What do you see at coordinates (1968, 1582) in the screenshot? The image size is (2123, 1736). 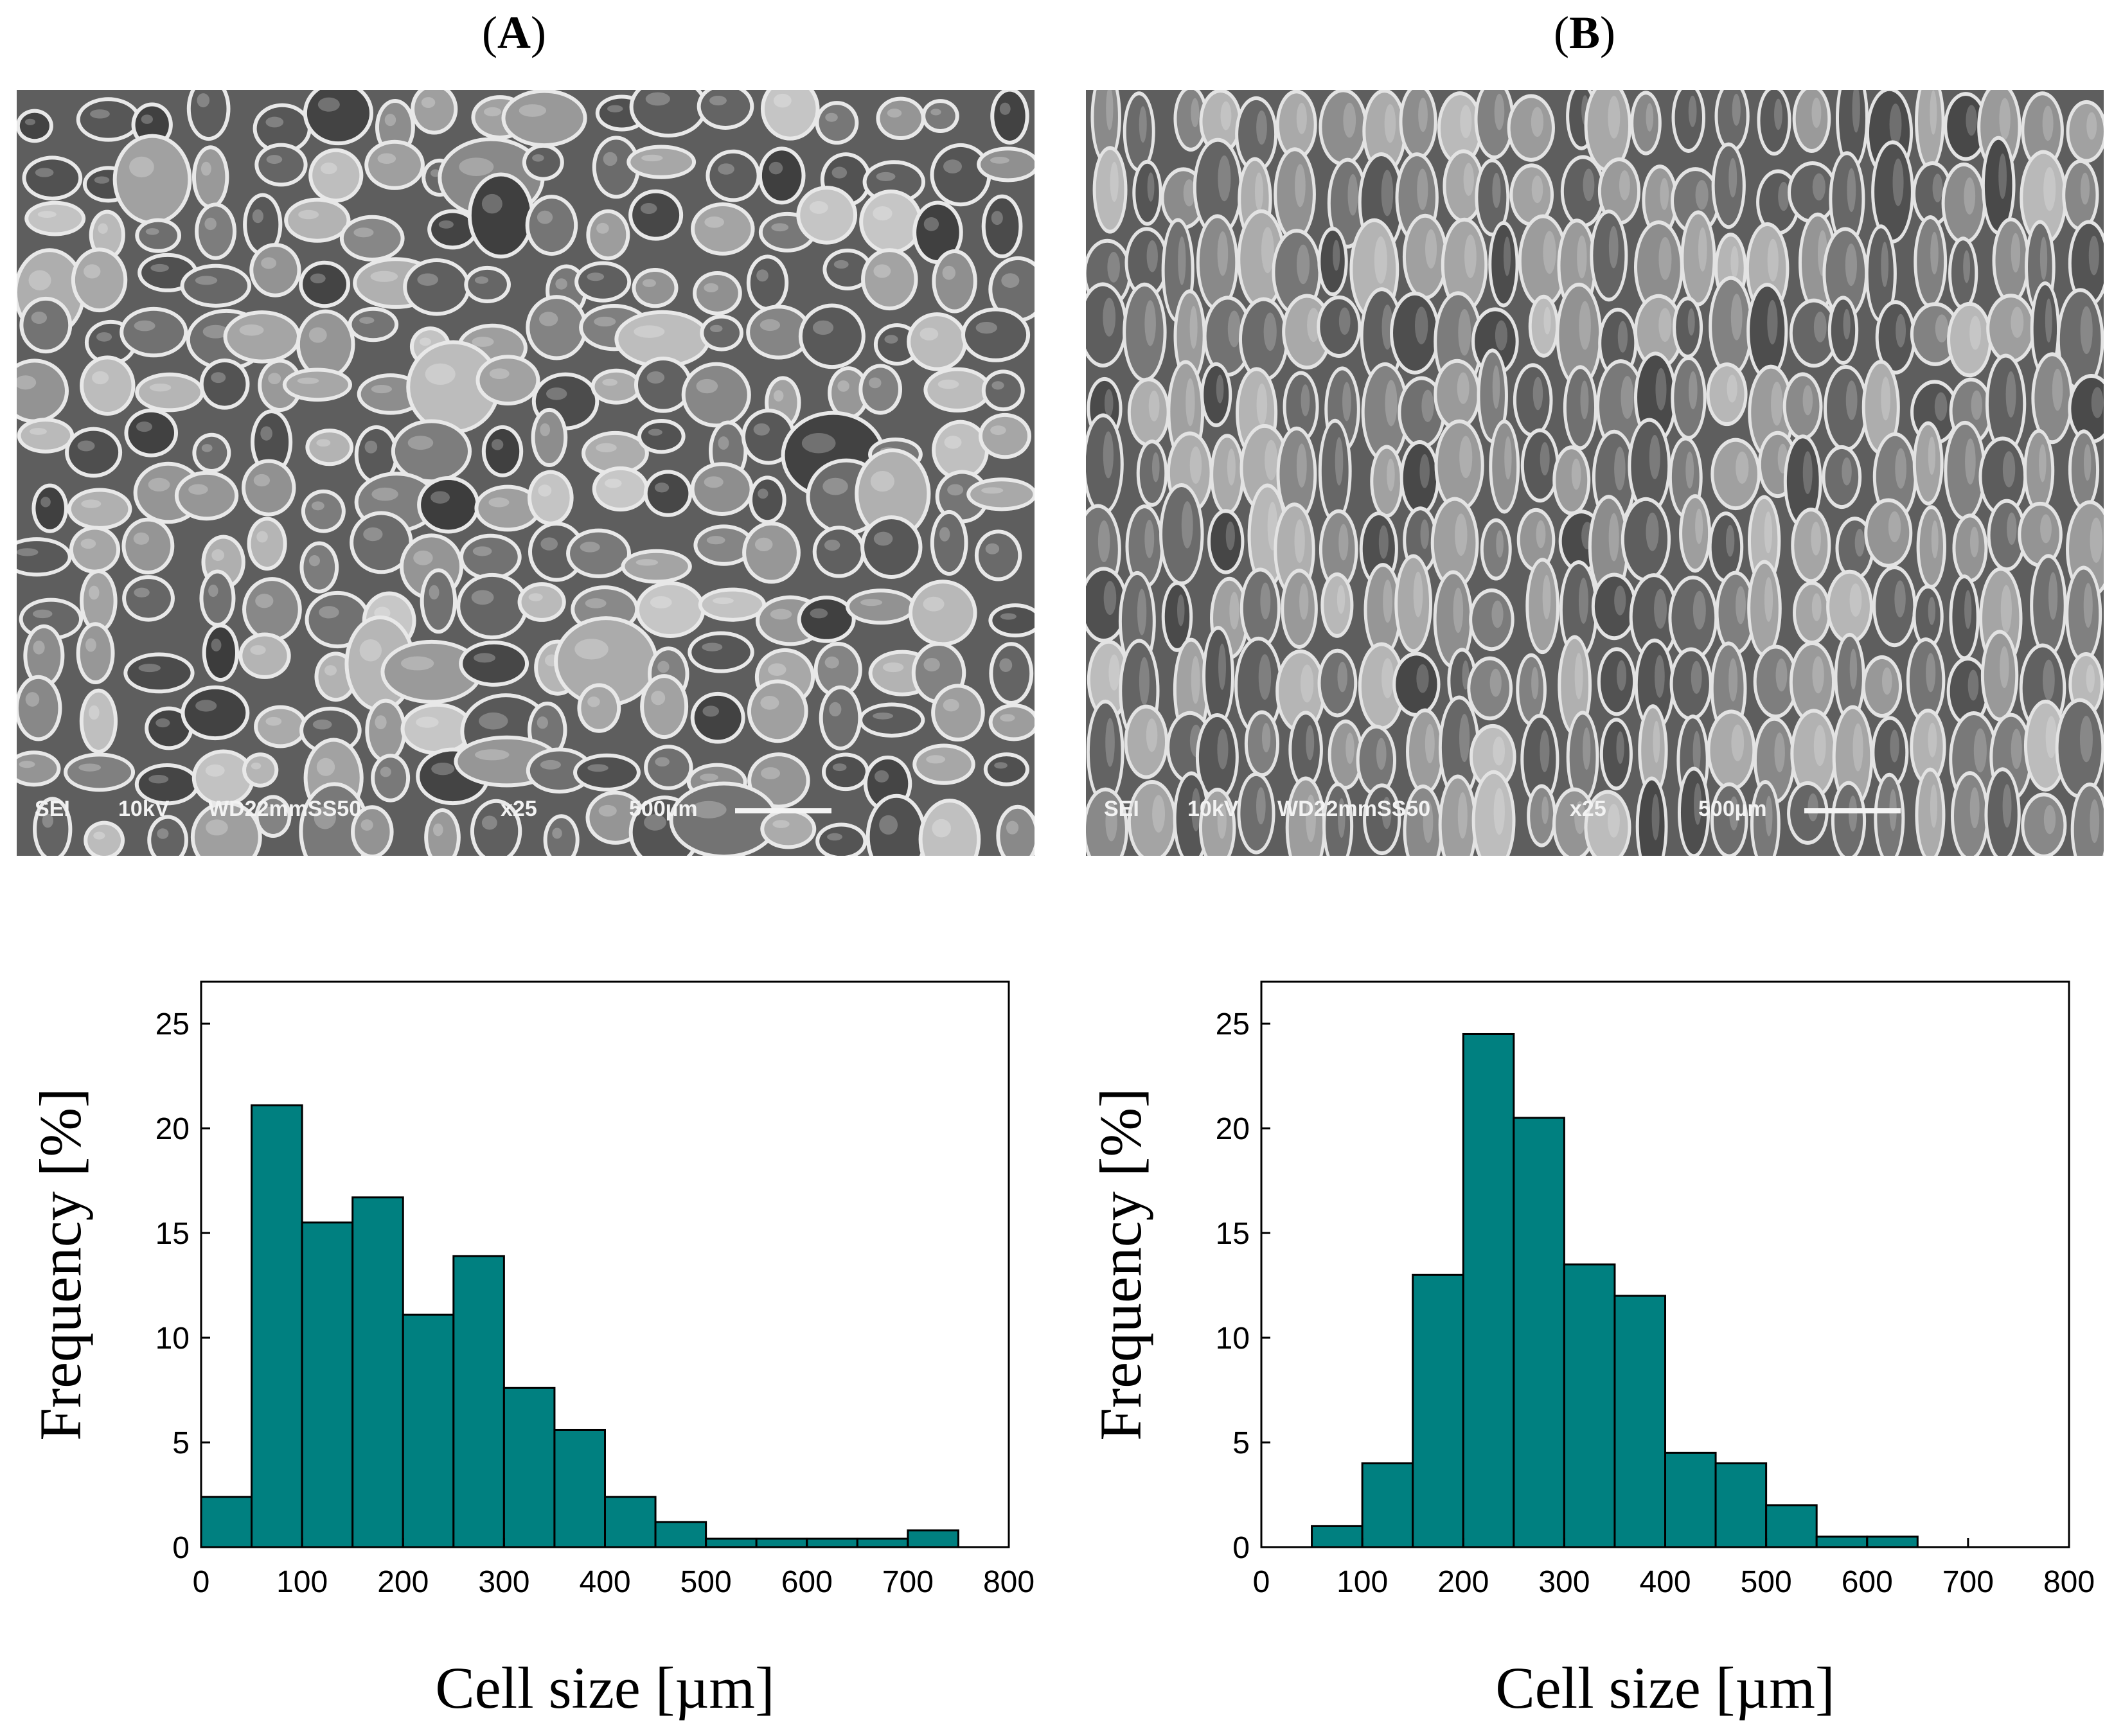 I see `x-tick-label: 700` at bounding box center [1968, 1582].